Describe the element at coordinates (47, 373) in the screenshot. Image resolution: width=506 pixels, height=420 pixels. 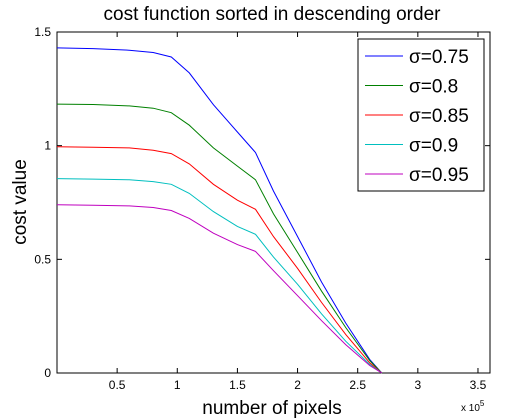
I see `y-tick-label: 0` at that location.